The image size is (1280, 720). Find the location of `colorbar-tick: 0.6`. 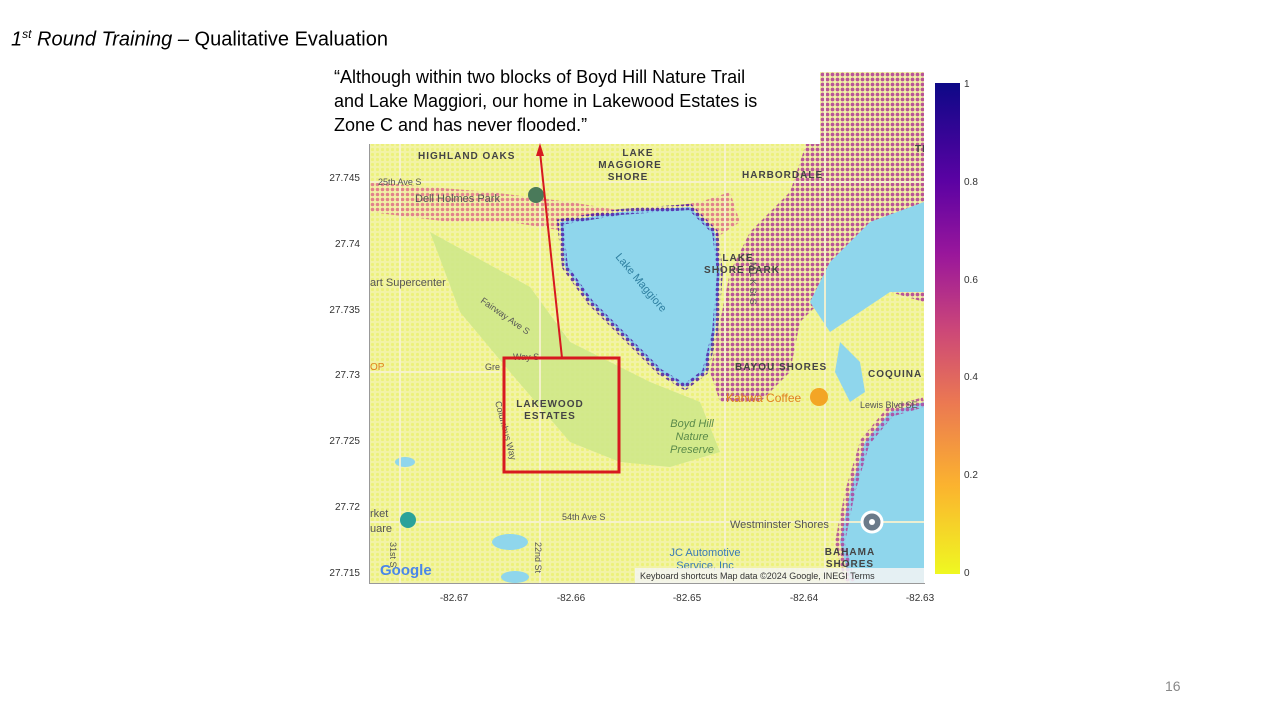

colorbar-tick: 0.6 is located at coordinates (971, 280).